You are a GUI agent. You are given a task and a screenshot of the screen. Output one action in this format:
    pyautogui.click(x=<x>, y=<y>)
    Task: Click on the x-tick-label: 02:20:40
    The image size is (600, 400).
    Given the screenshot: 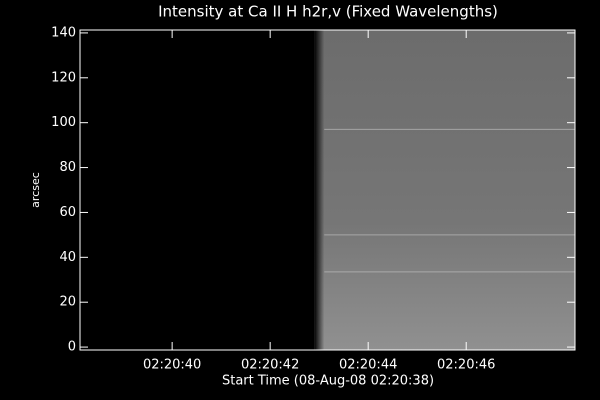 What is the action you would take?
    pyautogui.click(x=172, y=365)
    